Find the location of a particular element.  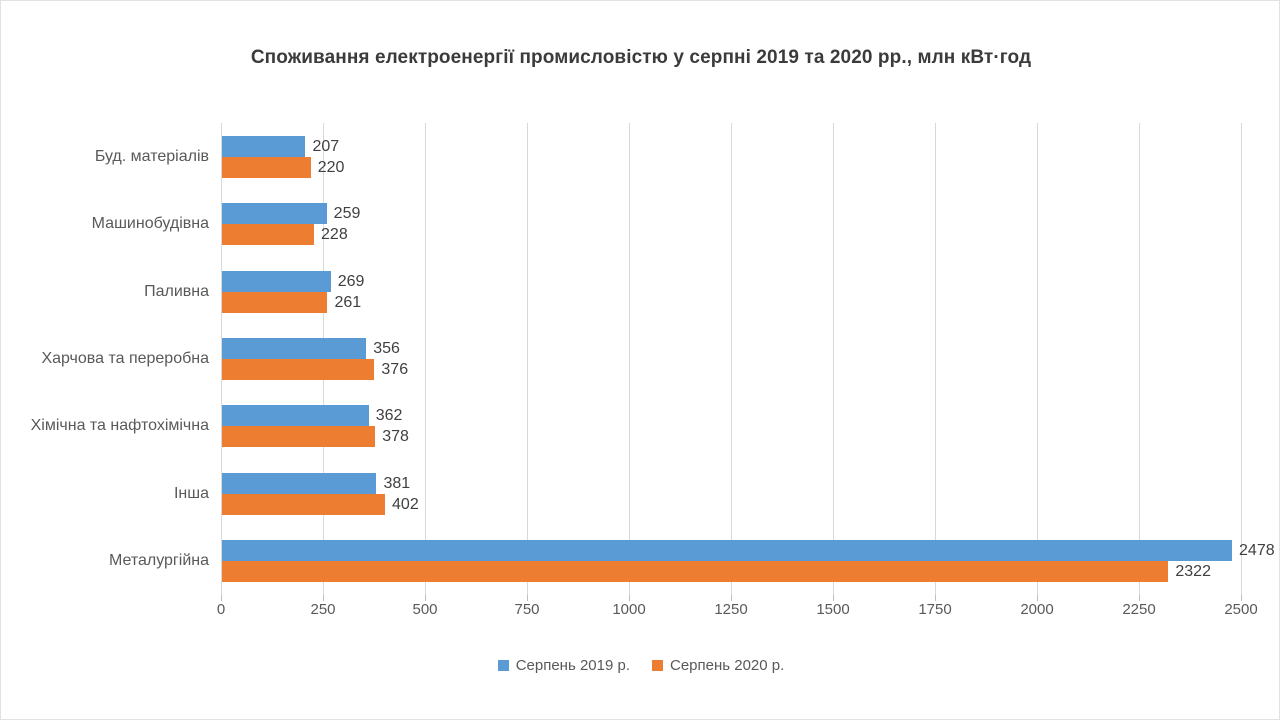

x-tick-label: 2250 is located at coordinates (1139, 609).